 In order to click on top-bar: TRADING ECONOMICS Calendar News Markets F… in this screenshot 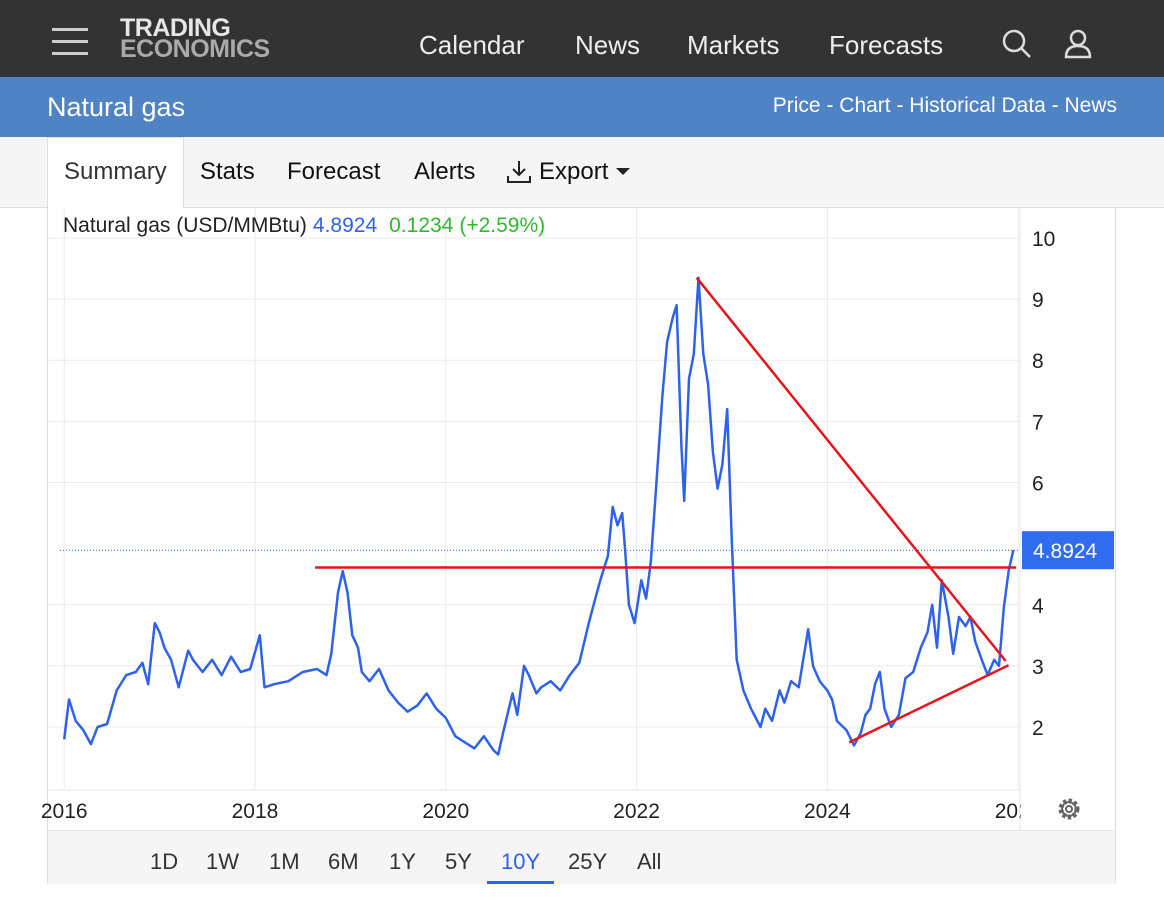, I will do `click(582, 38)`.